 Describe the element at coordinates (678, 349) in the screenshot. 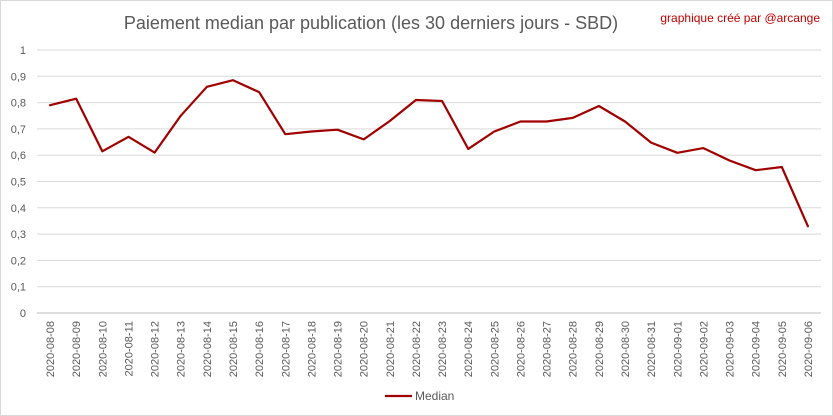

I see `x-tick-label: 2020-09-01` at that location.